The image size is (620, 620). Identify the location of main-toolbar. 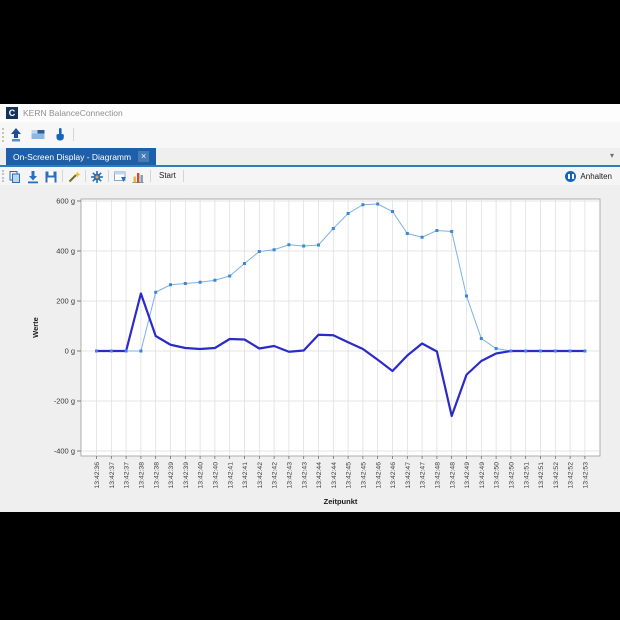
(310, 135).